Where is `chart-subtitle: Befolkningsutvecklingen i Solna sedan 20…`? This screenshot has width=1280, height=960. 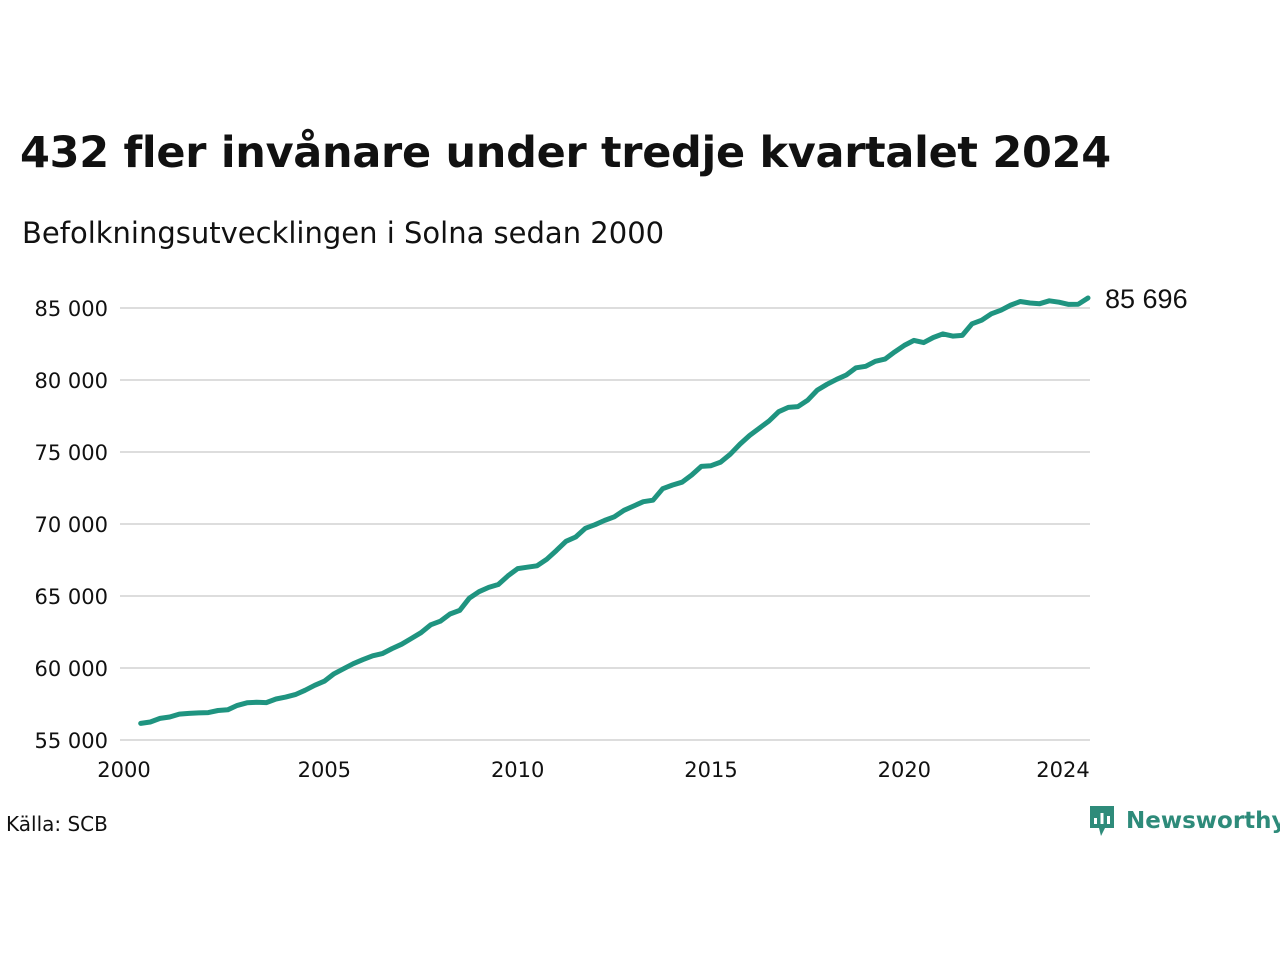
chart-subtitle: Befolkningsutvecklingen i Solna sedan 20… is located at coordinates (343, 233).